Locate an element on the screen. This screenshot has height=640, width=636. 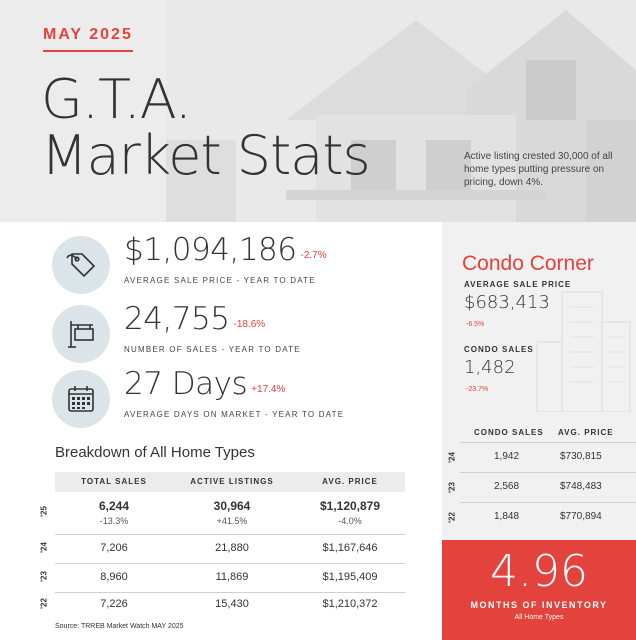
cell-avg-price: $1,195,409 is located at coordinates (350, 577).